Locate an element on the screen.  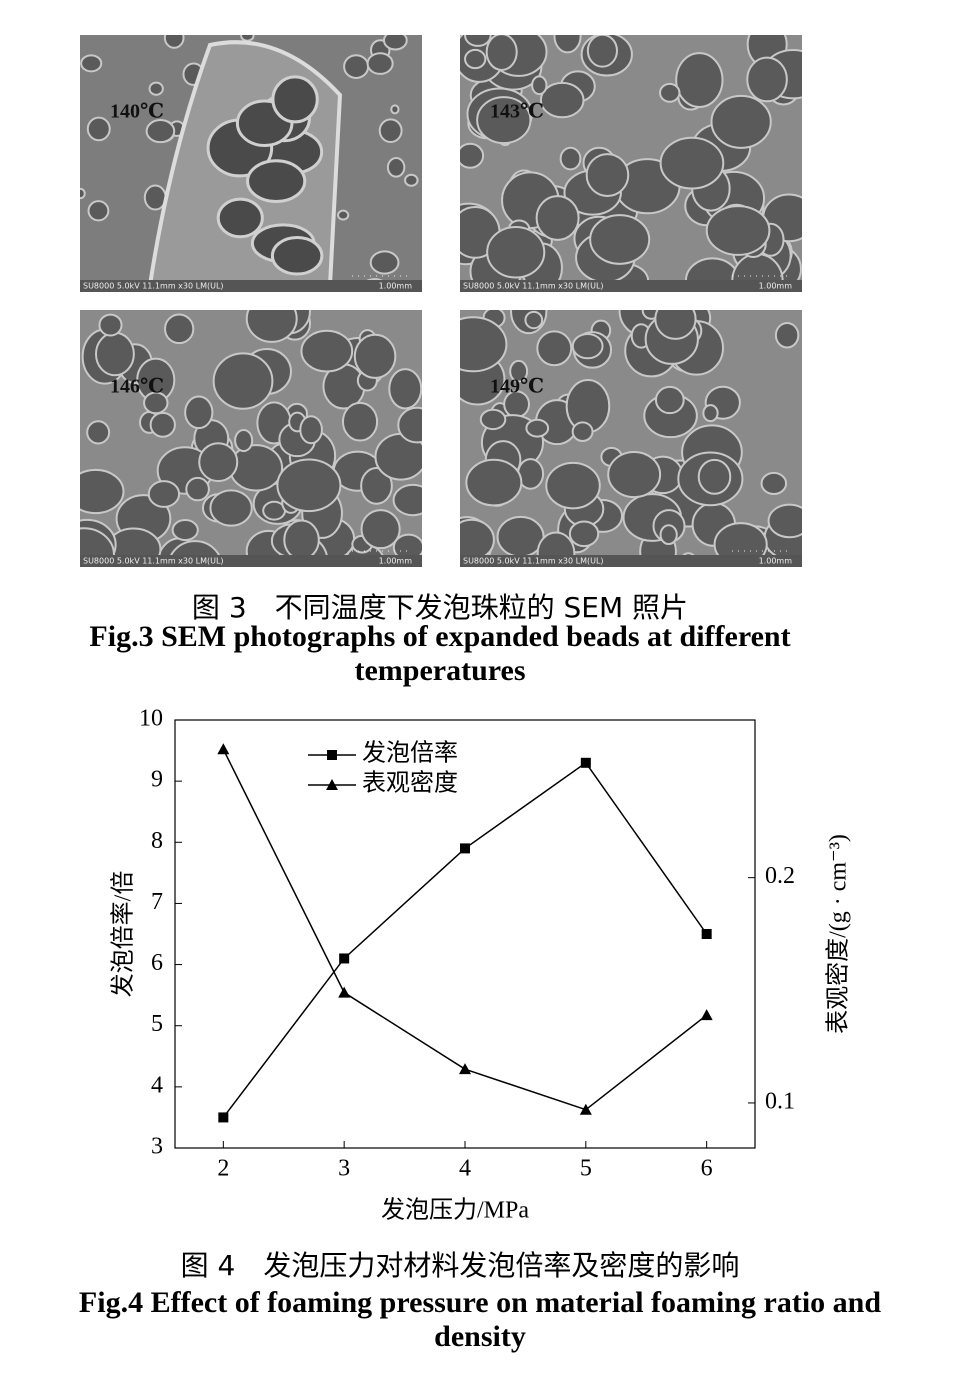
sem-label: 143℃ is located at coordinates (517, 112).